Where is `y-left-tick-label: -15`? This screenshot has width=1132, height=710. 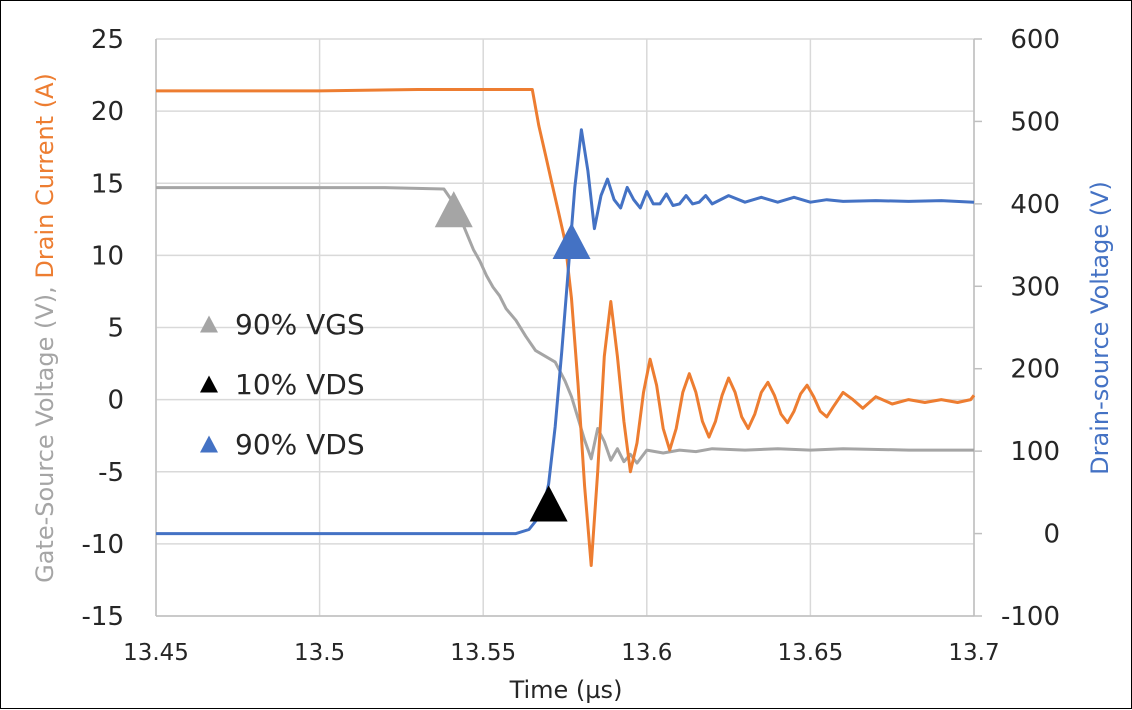 y-left-tick-label: -15 is located at coordinates (103, 617).